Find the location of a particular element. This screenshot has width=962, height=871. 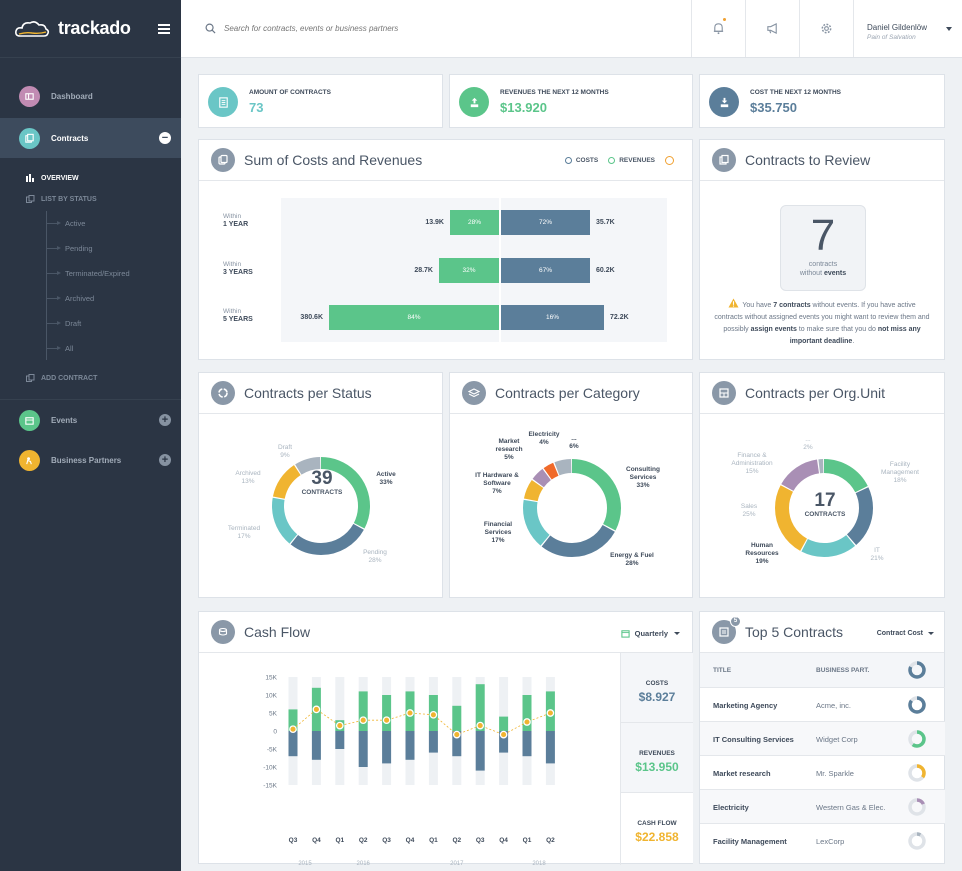

revenue-bar: 84% is located at coordinates (414, 317).